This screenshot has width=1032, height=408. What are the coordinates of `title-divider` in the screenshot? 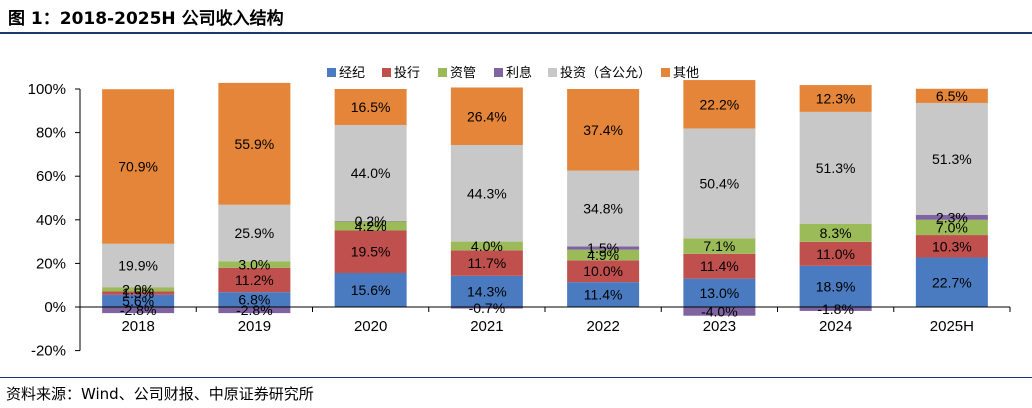 It's located at (516, 33).